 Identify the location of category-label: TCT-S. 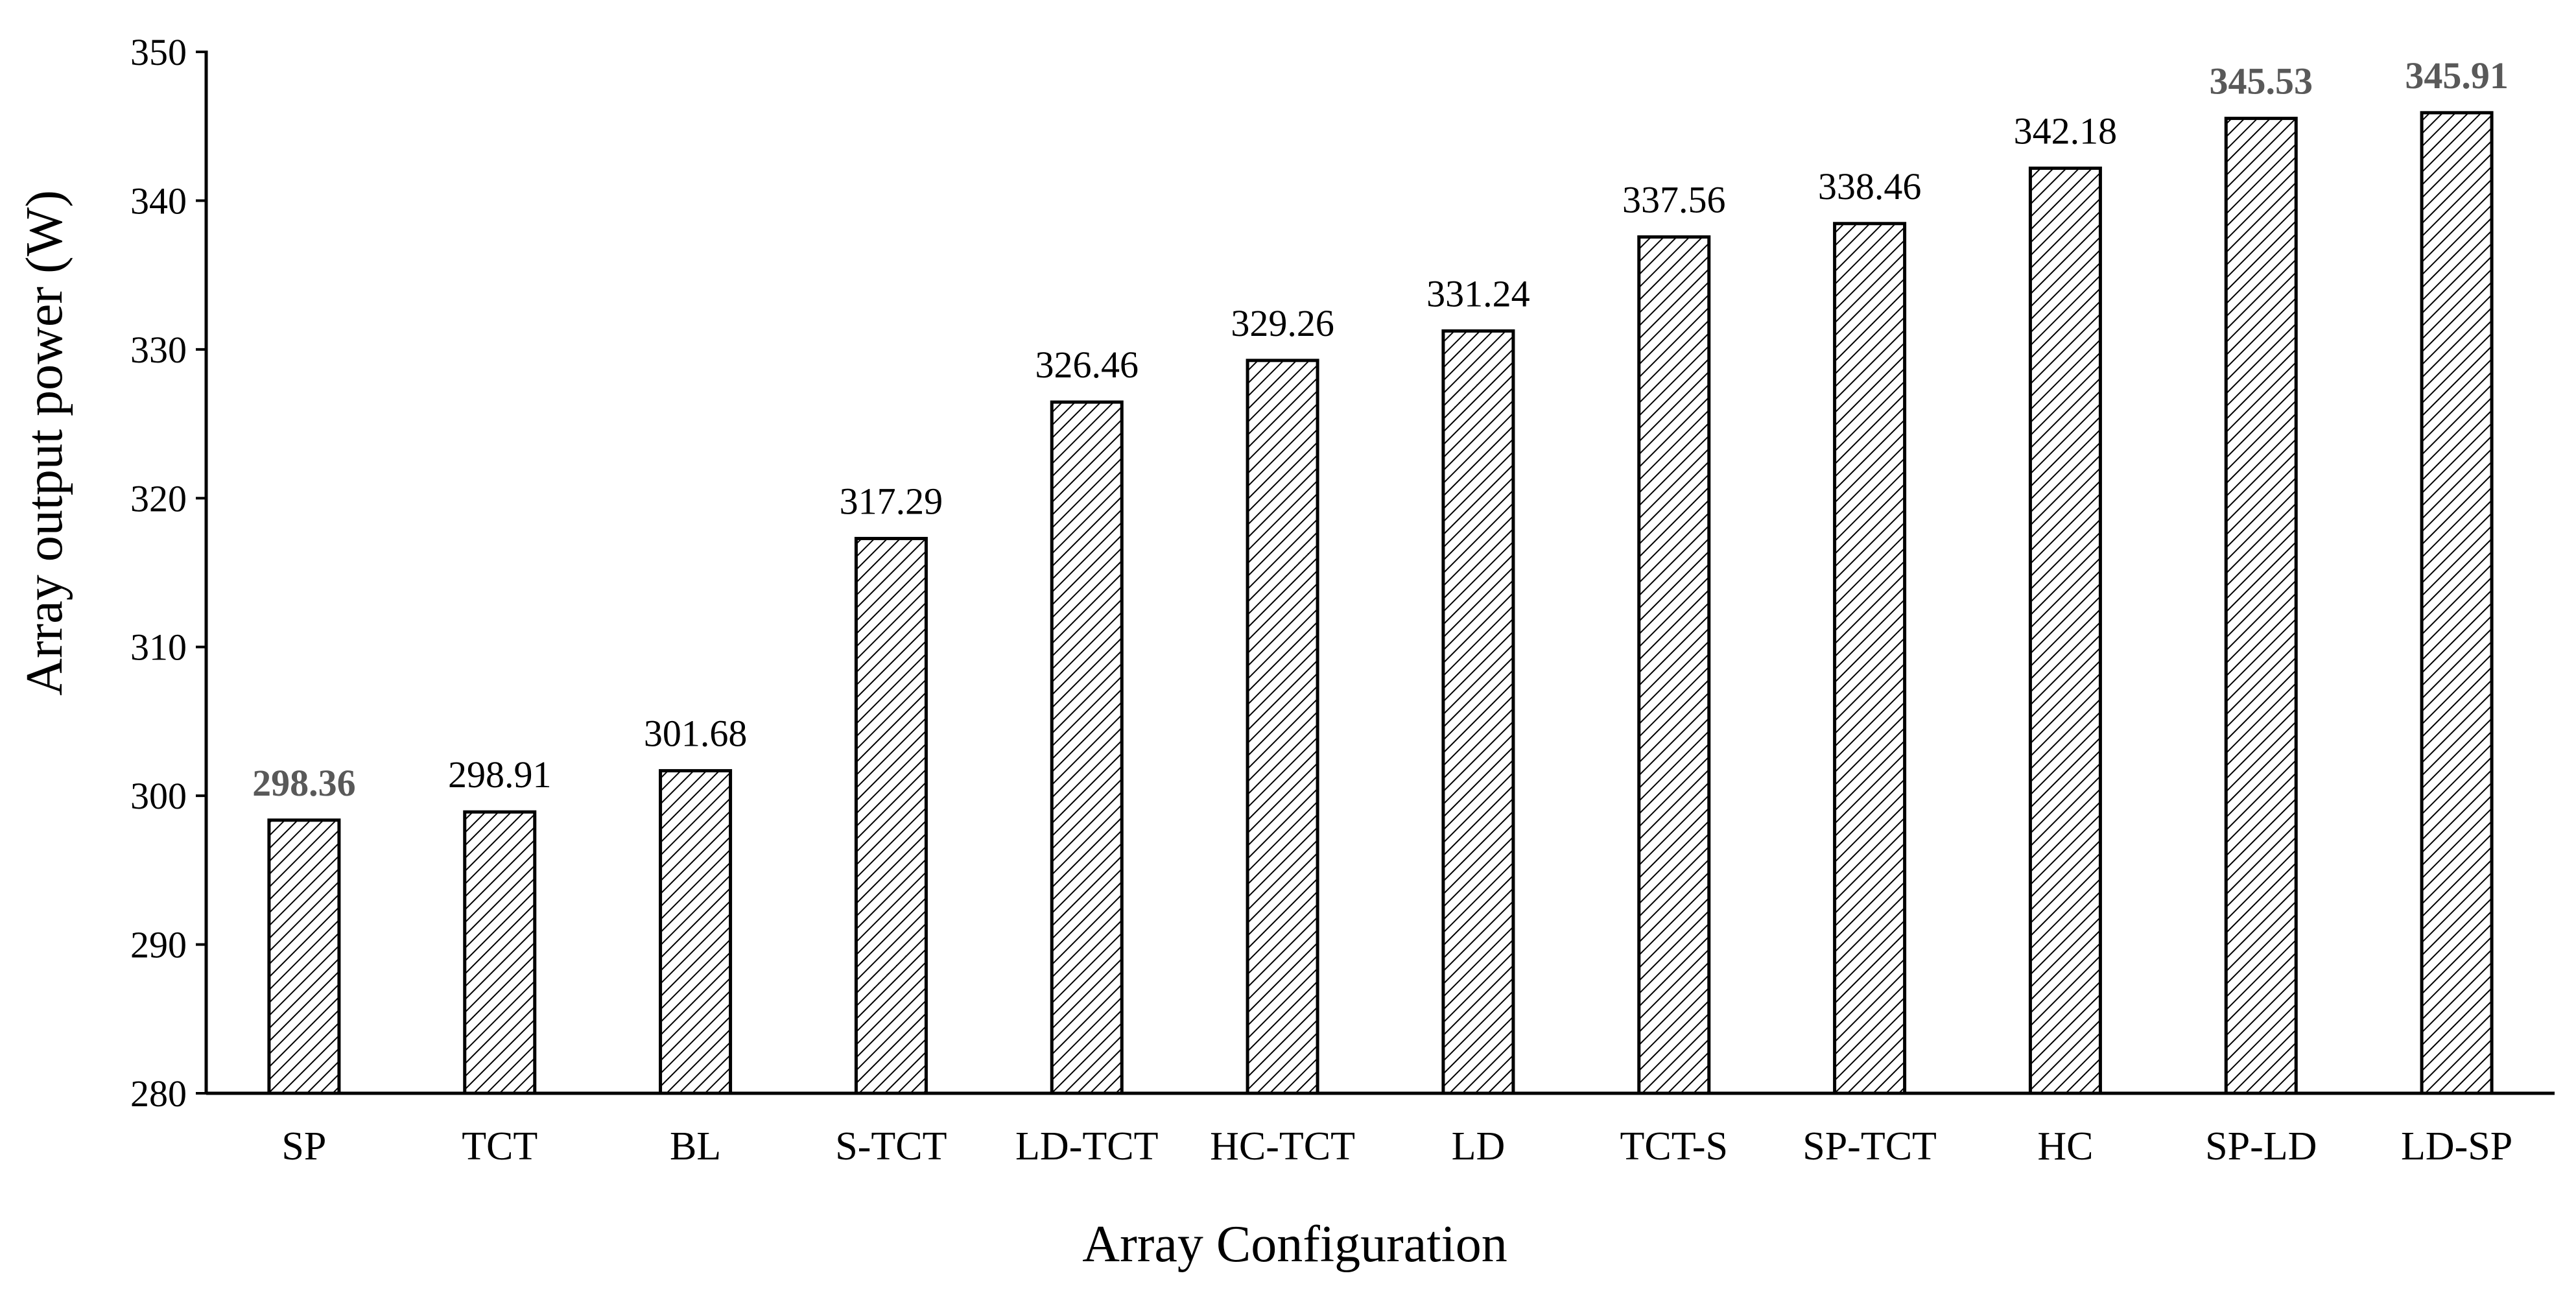
(1674, 1146).